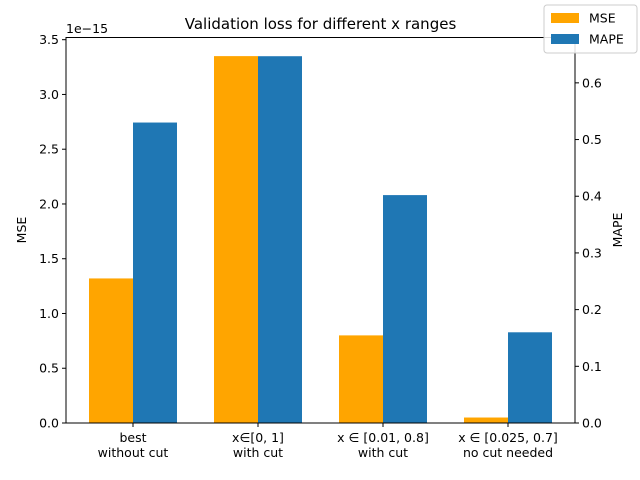  What do you see at coordinates (49, 149) in the screenshot?
I see `left-tick-label-5: 2.5` at bounding box center [49, 149].